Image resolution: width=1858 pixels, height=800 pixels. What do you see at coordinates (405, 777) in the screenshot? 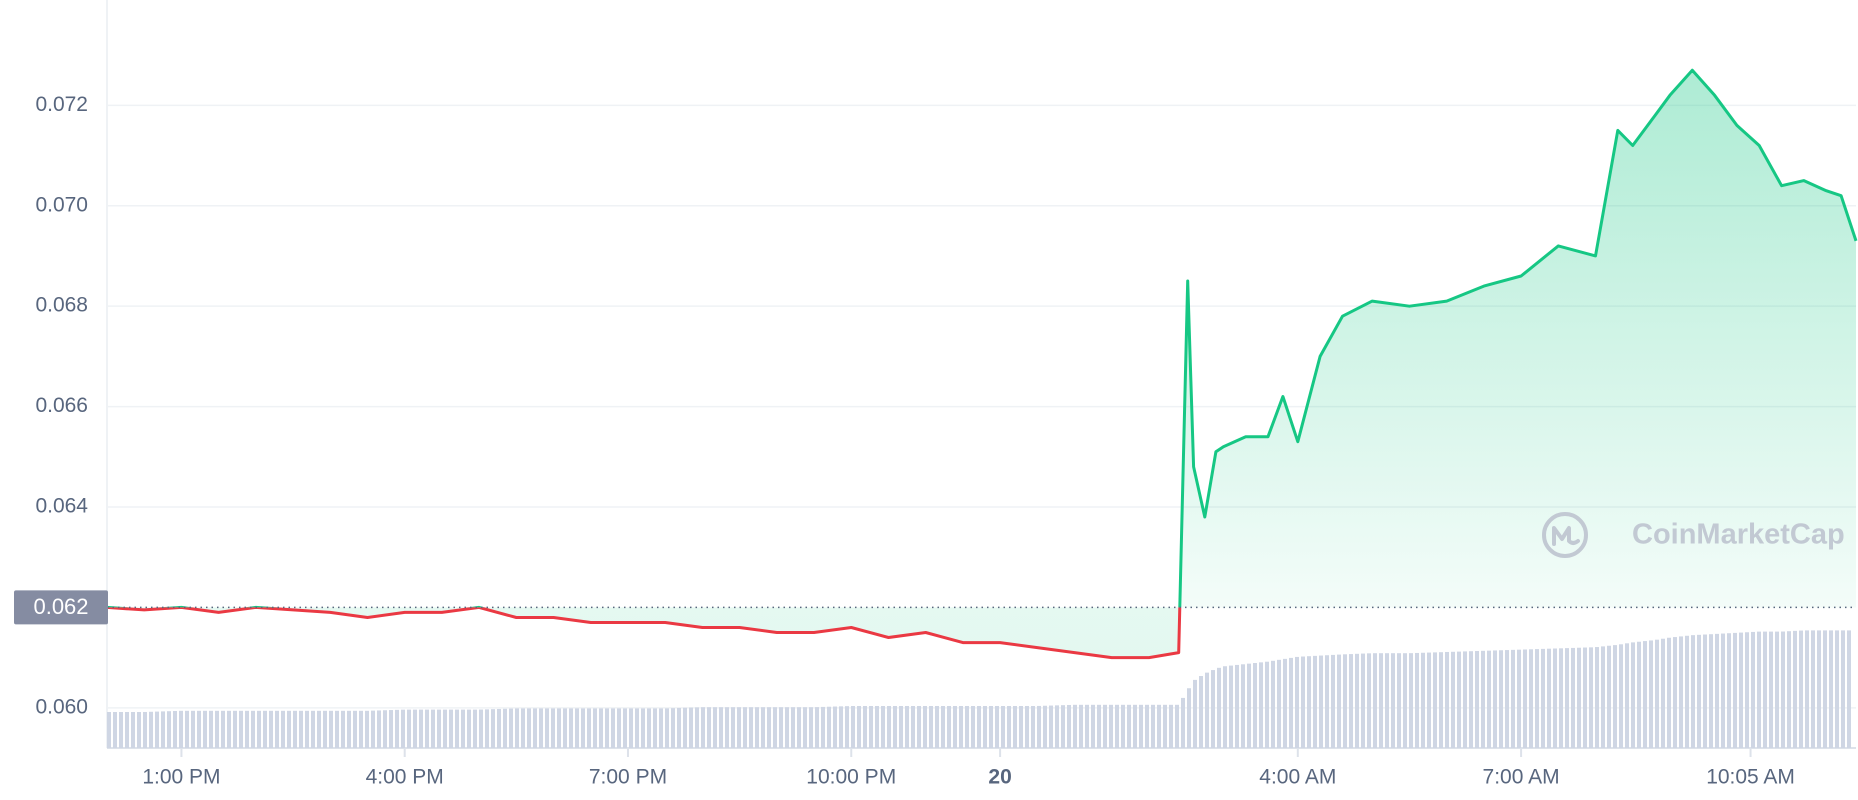
I see `x-tick-label: 4:00 PM` at bounding box center [405, 777].